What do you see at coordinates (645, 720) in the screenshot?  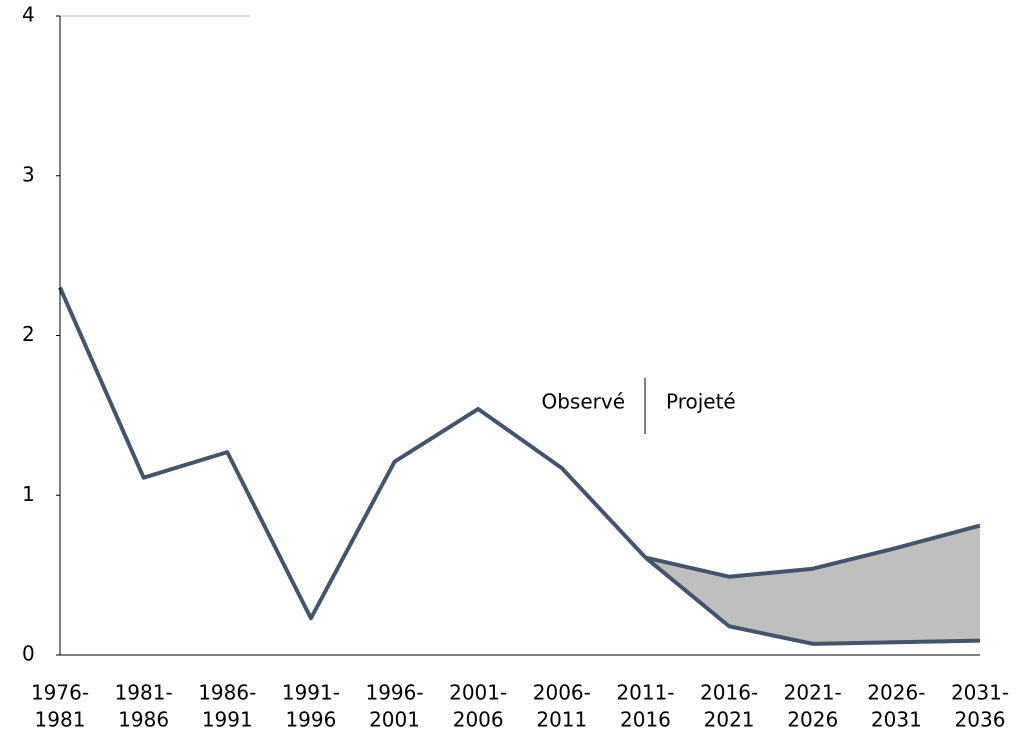 I see `x-tick-label: 2016` at bounding box center [645, 720].